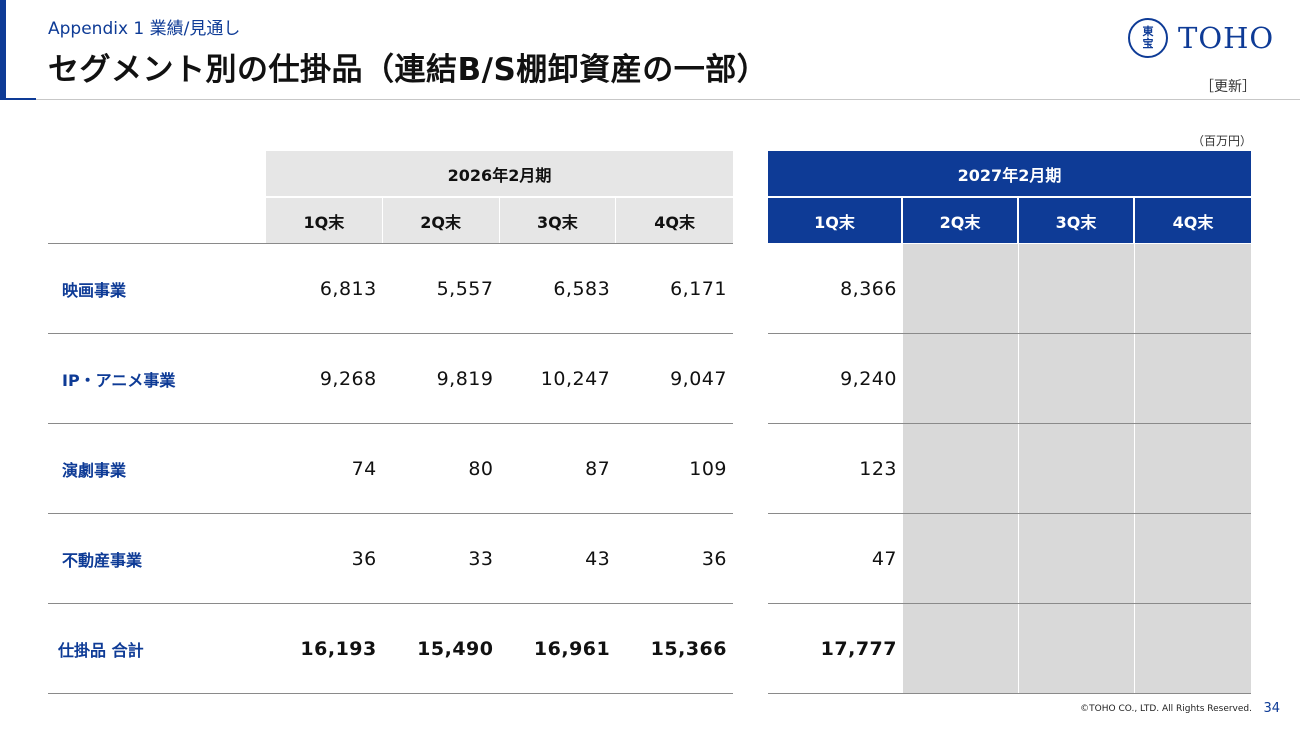  Describe the element at coordinates (364, 468) in the screenshot. I see `cell-value: 74` at that location.